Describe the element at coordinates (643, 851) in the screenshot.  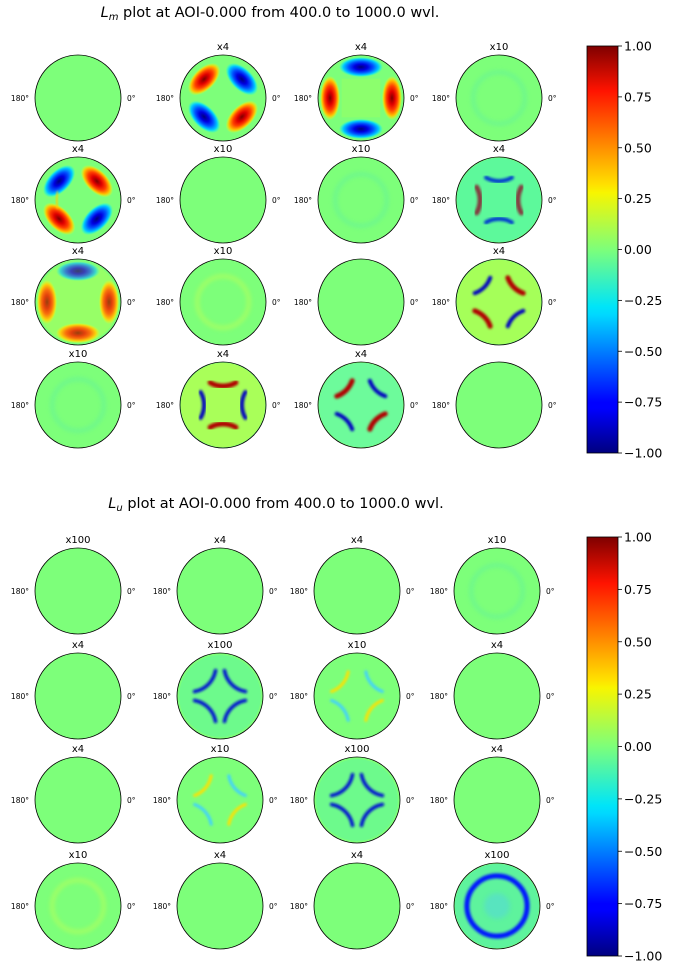
I see `colorbar-tick-label: −0.50` at that location.